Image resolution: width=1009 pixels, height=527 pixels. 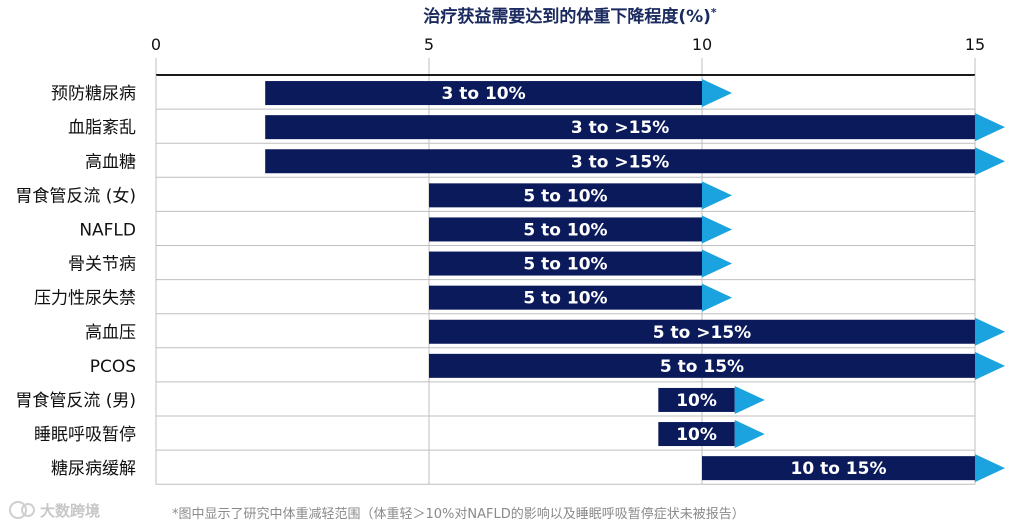 I want to click on watermark-logo-icon, so click(x=18, y=510).